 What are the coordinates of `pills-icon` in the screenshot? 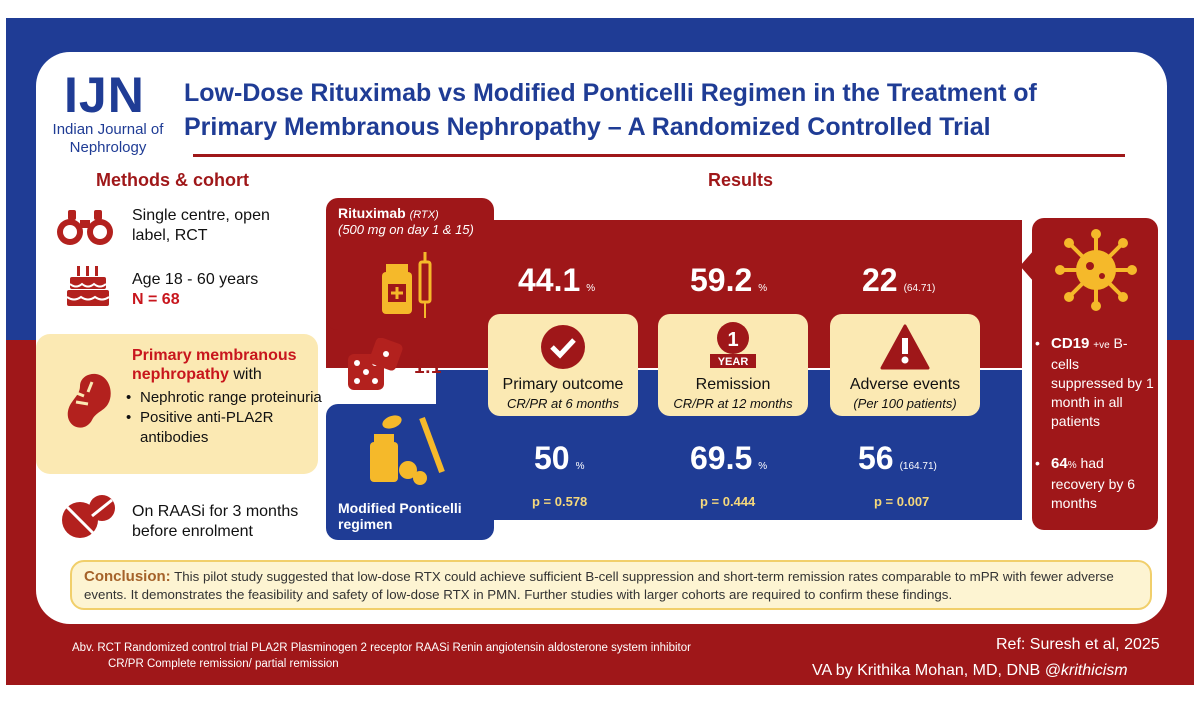 It's located at (88, 516).